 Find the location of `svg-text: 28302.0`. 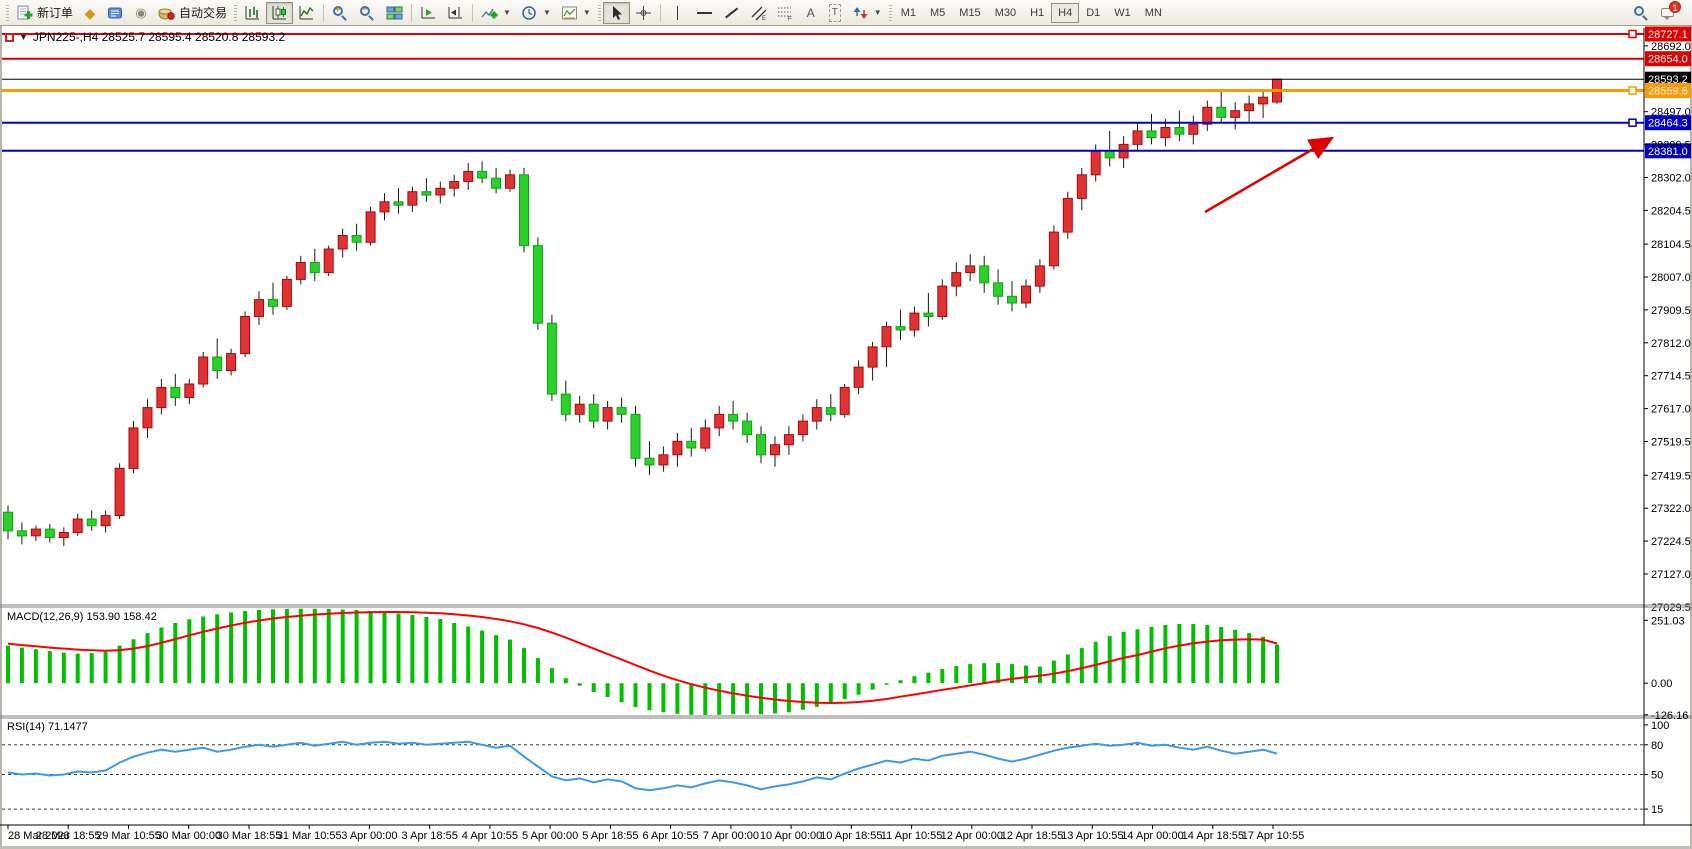

svg-text: 28302.0 is located at coordinates (1671, 179).